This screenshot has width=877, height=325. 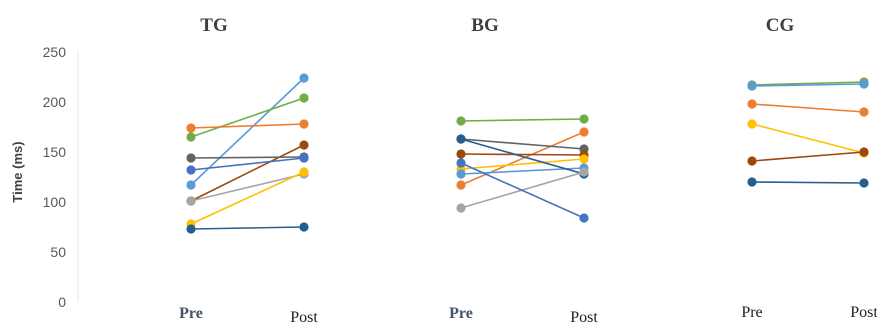 I want to click on panel-title: CG, so click(x=780, y=25).